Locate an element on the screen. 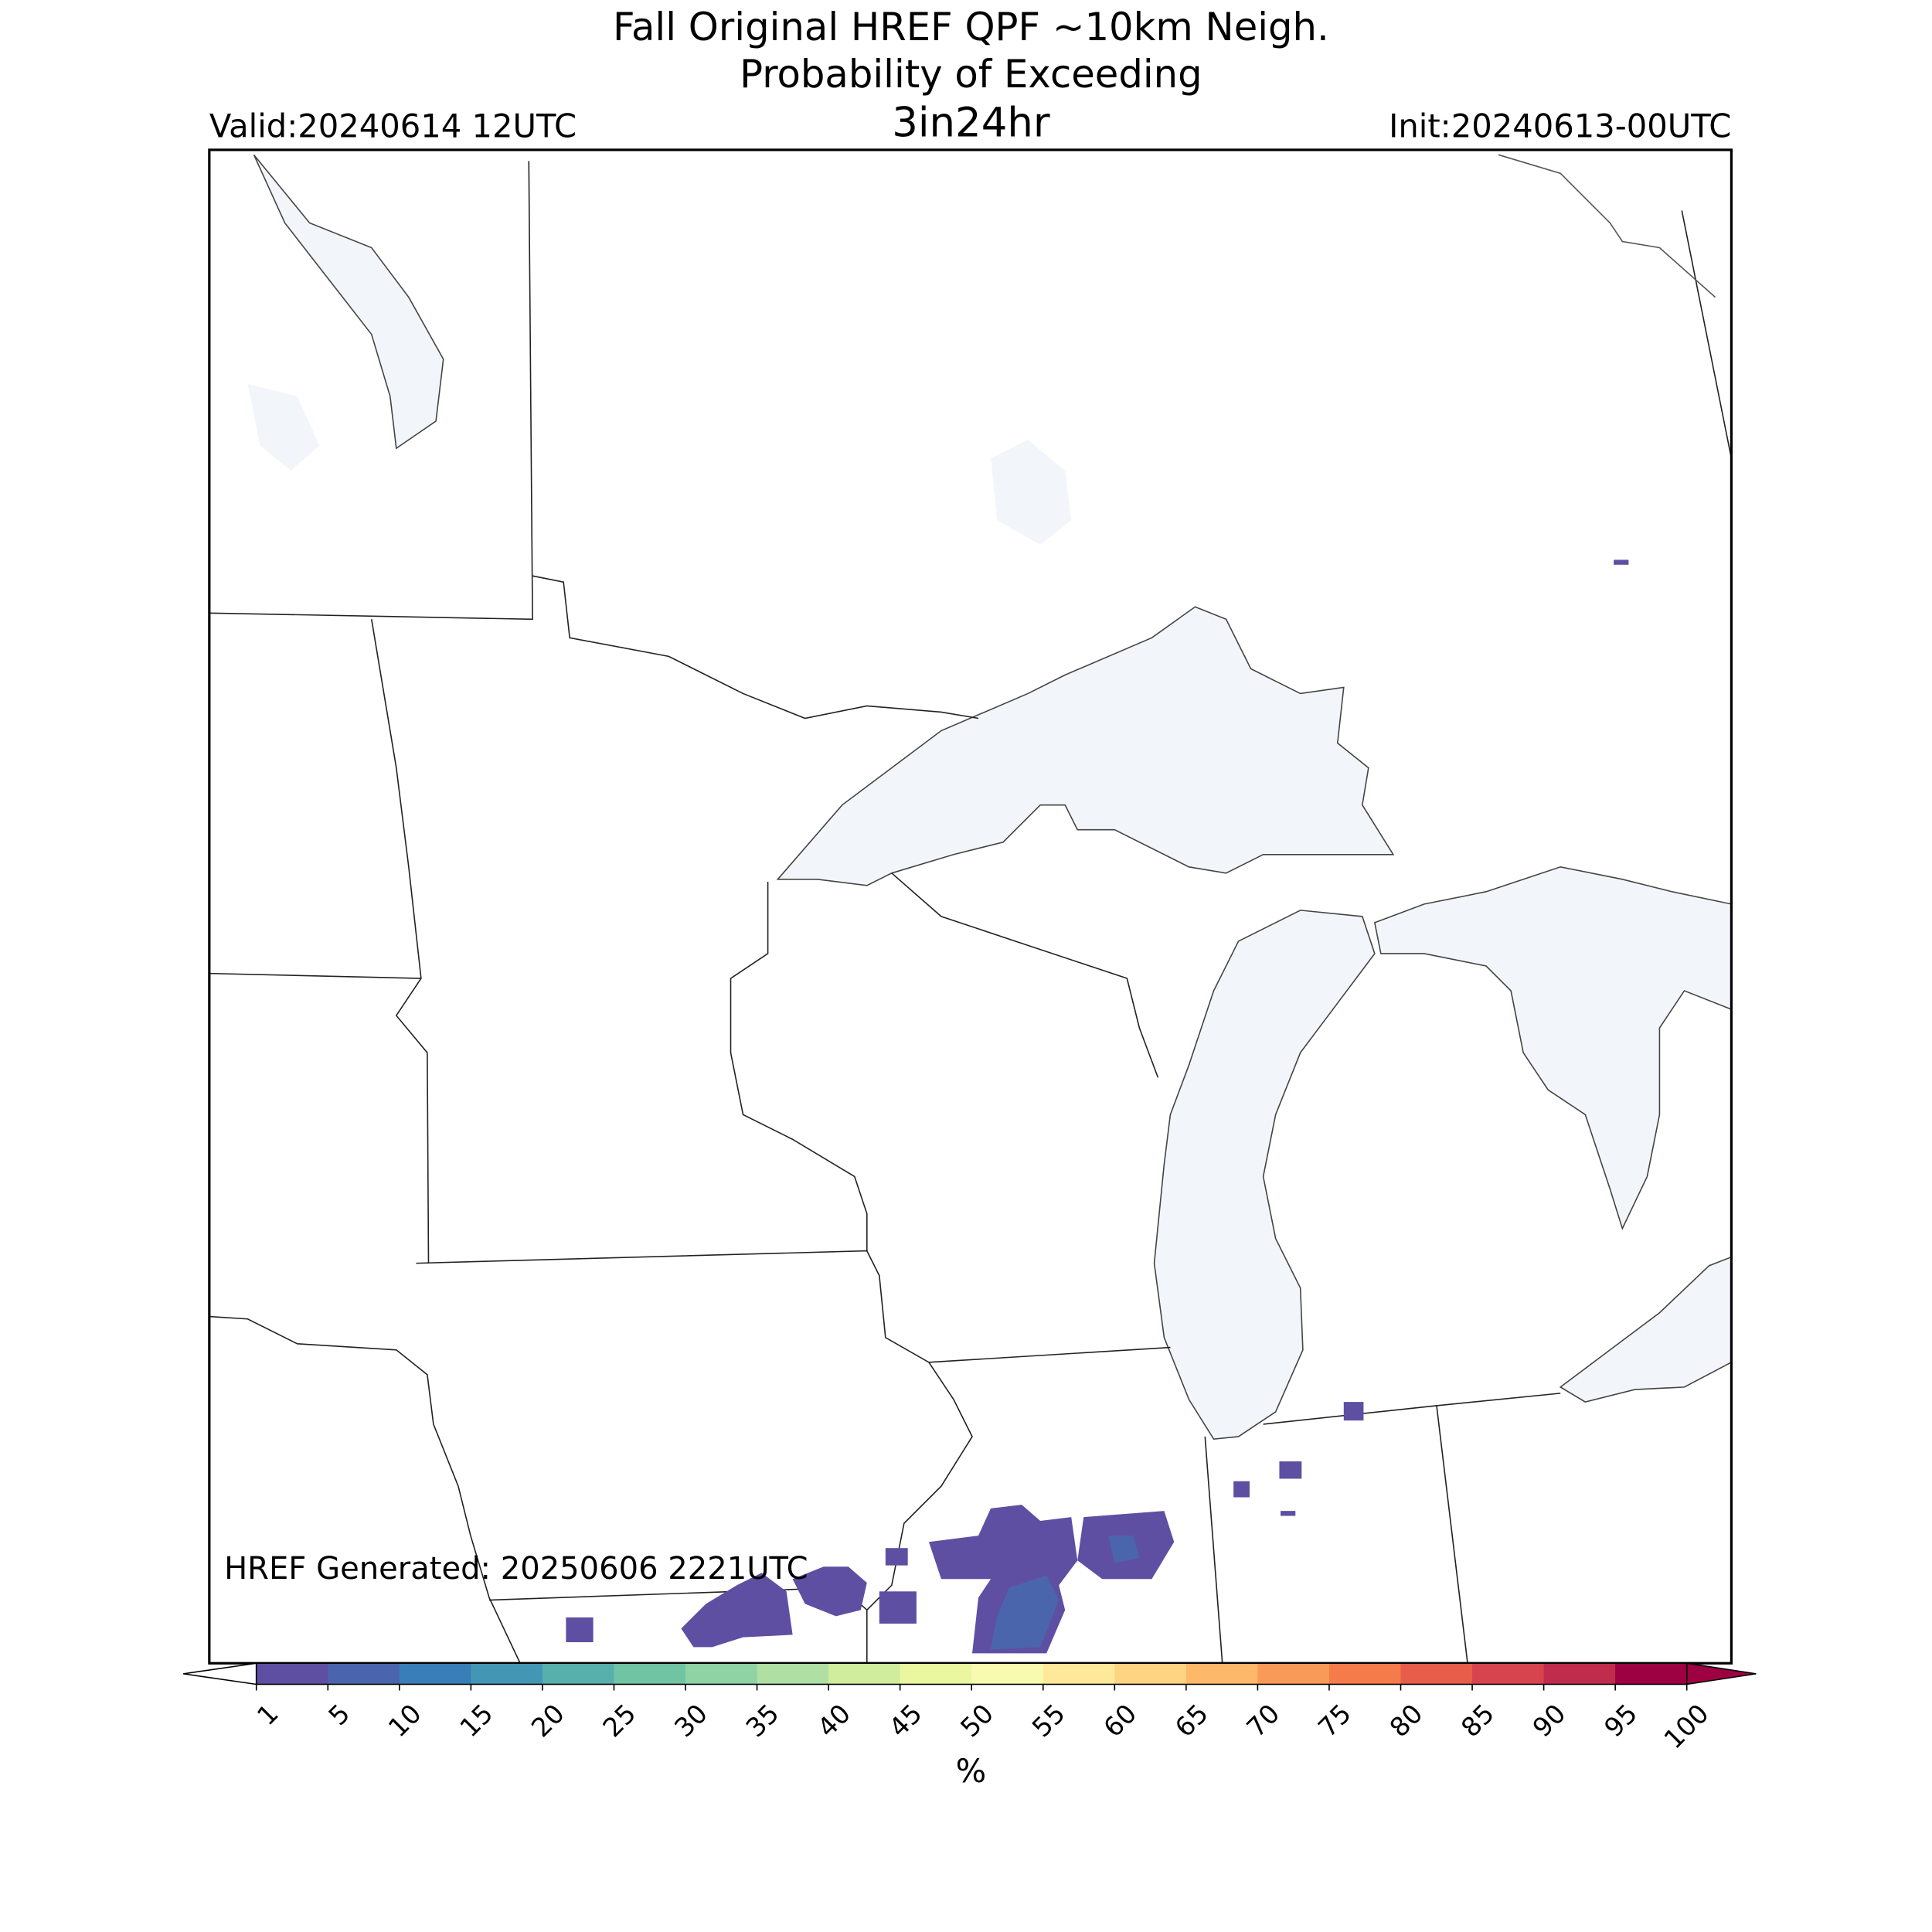  colorbar-tick-label: 75 is located at coordinates (1334, 1721).